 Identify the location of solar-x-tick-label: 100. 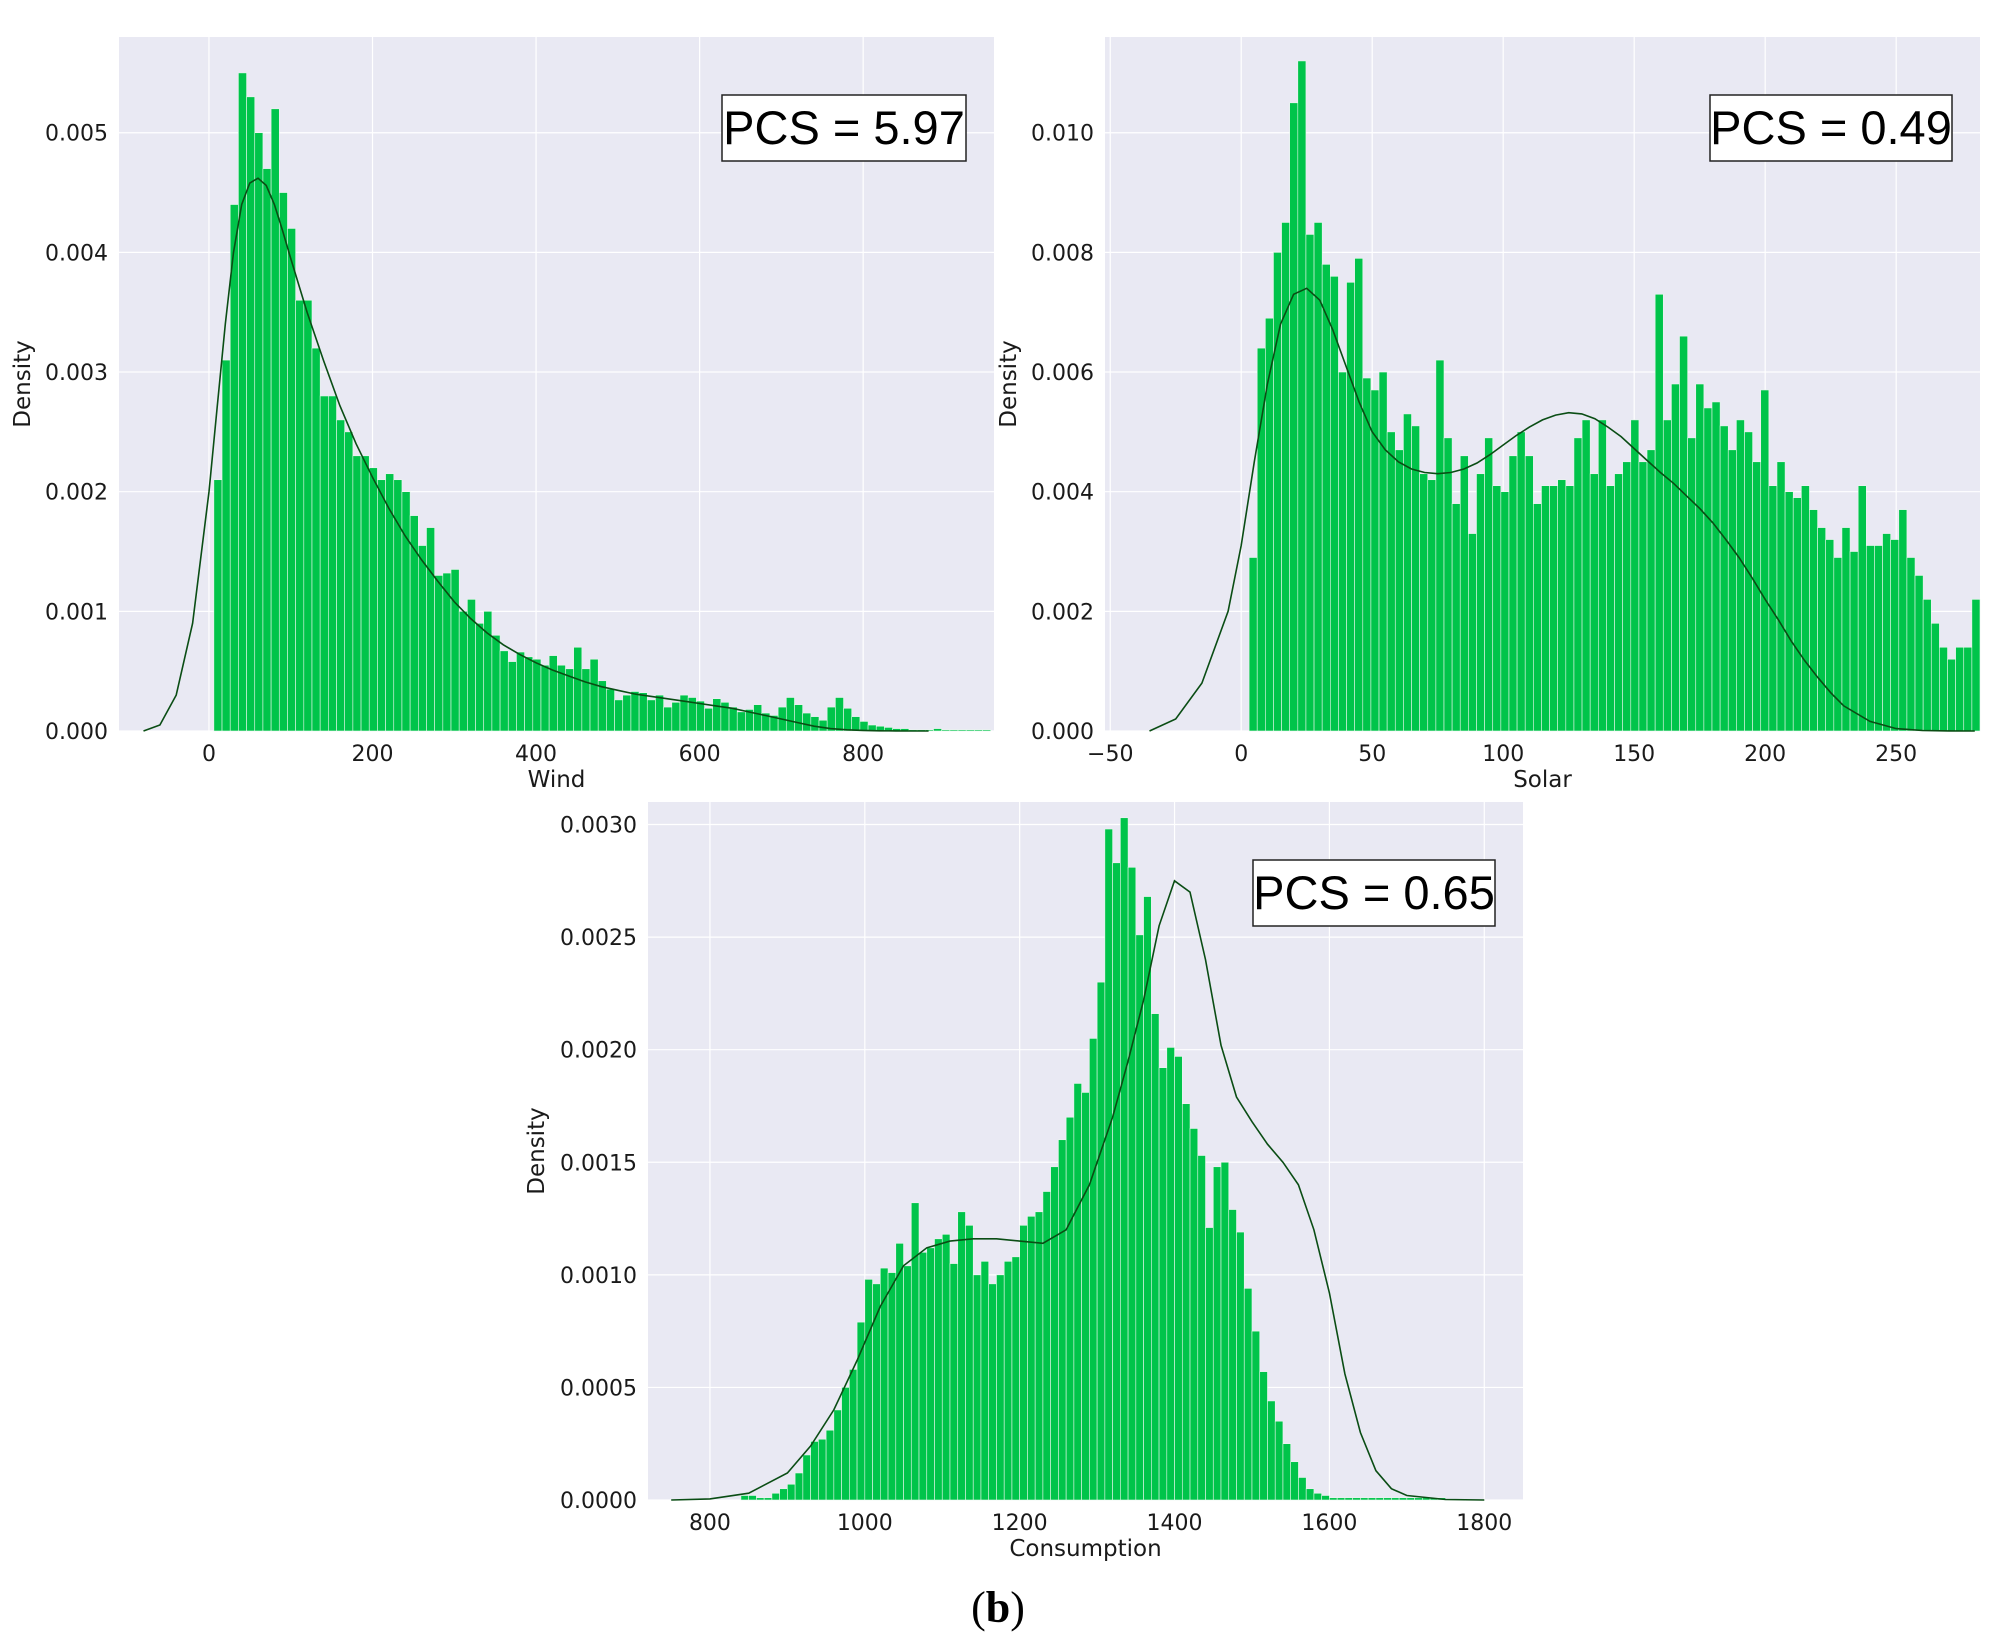
(1503, 754).